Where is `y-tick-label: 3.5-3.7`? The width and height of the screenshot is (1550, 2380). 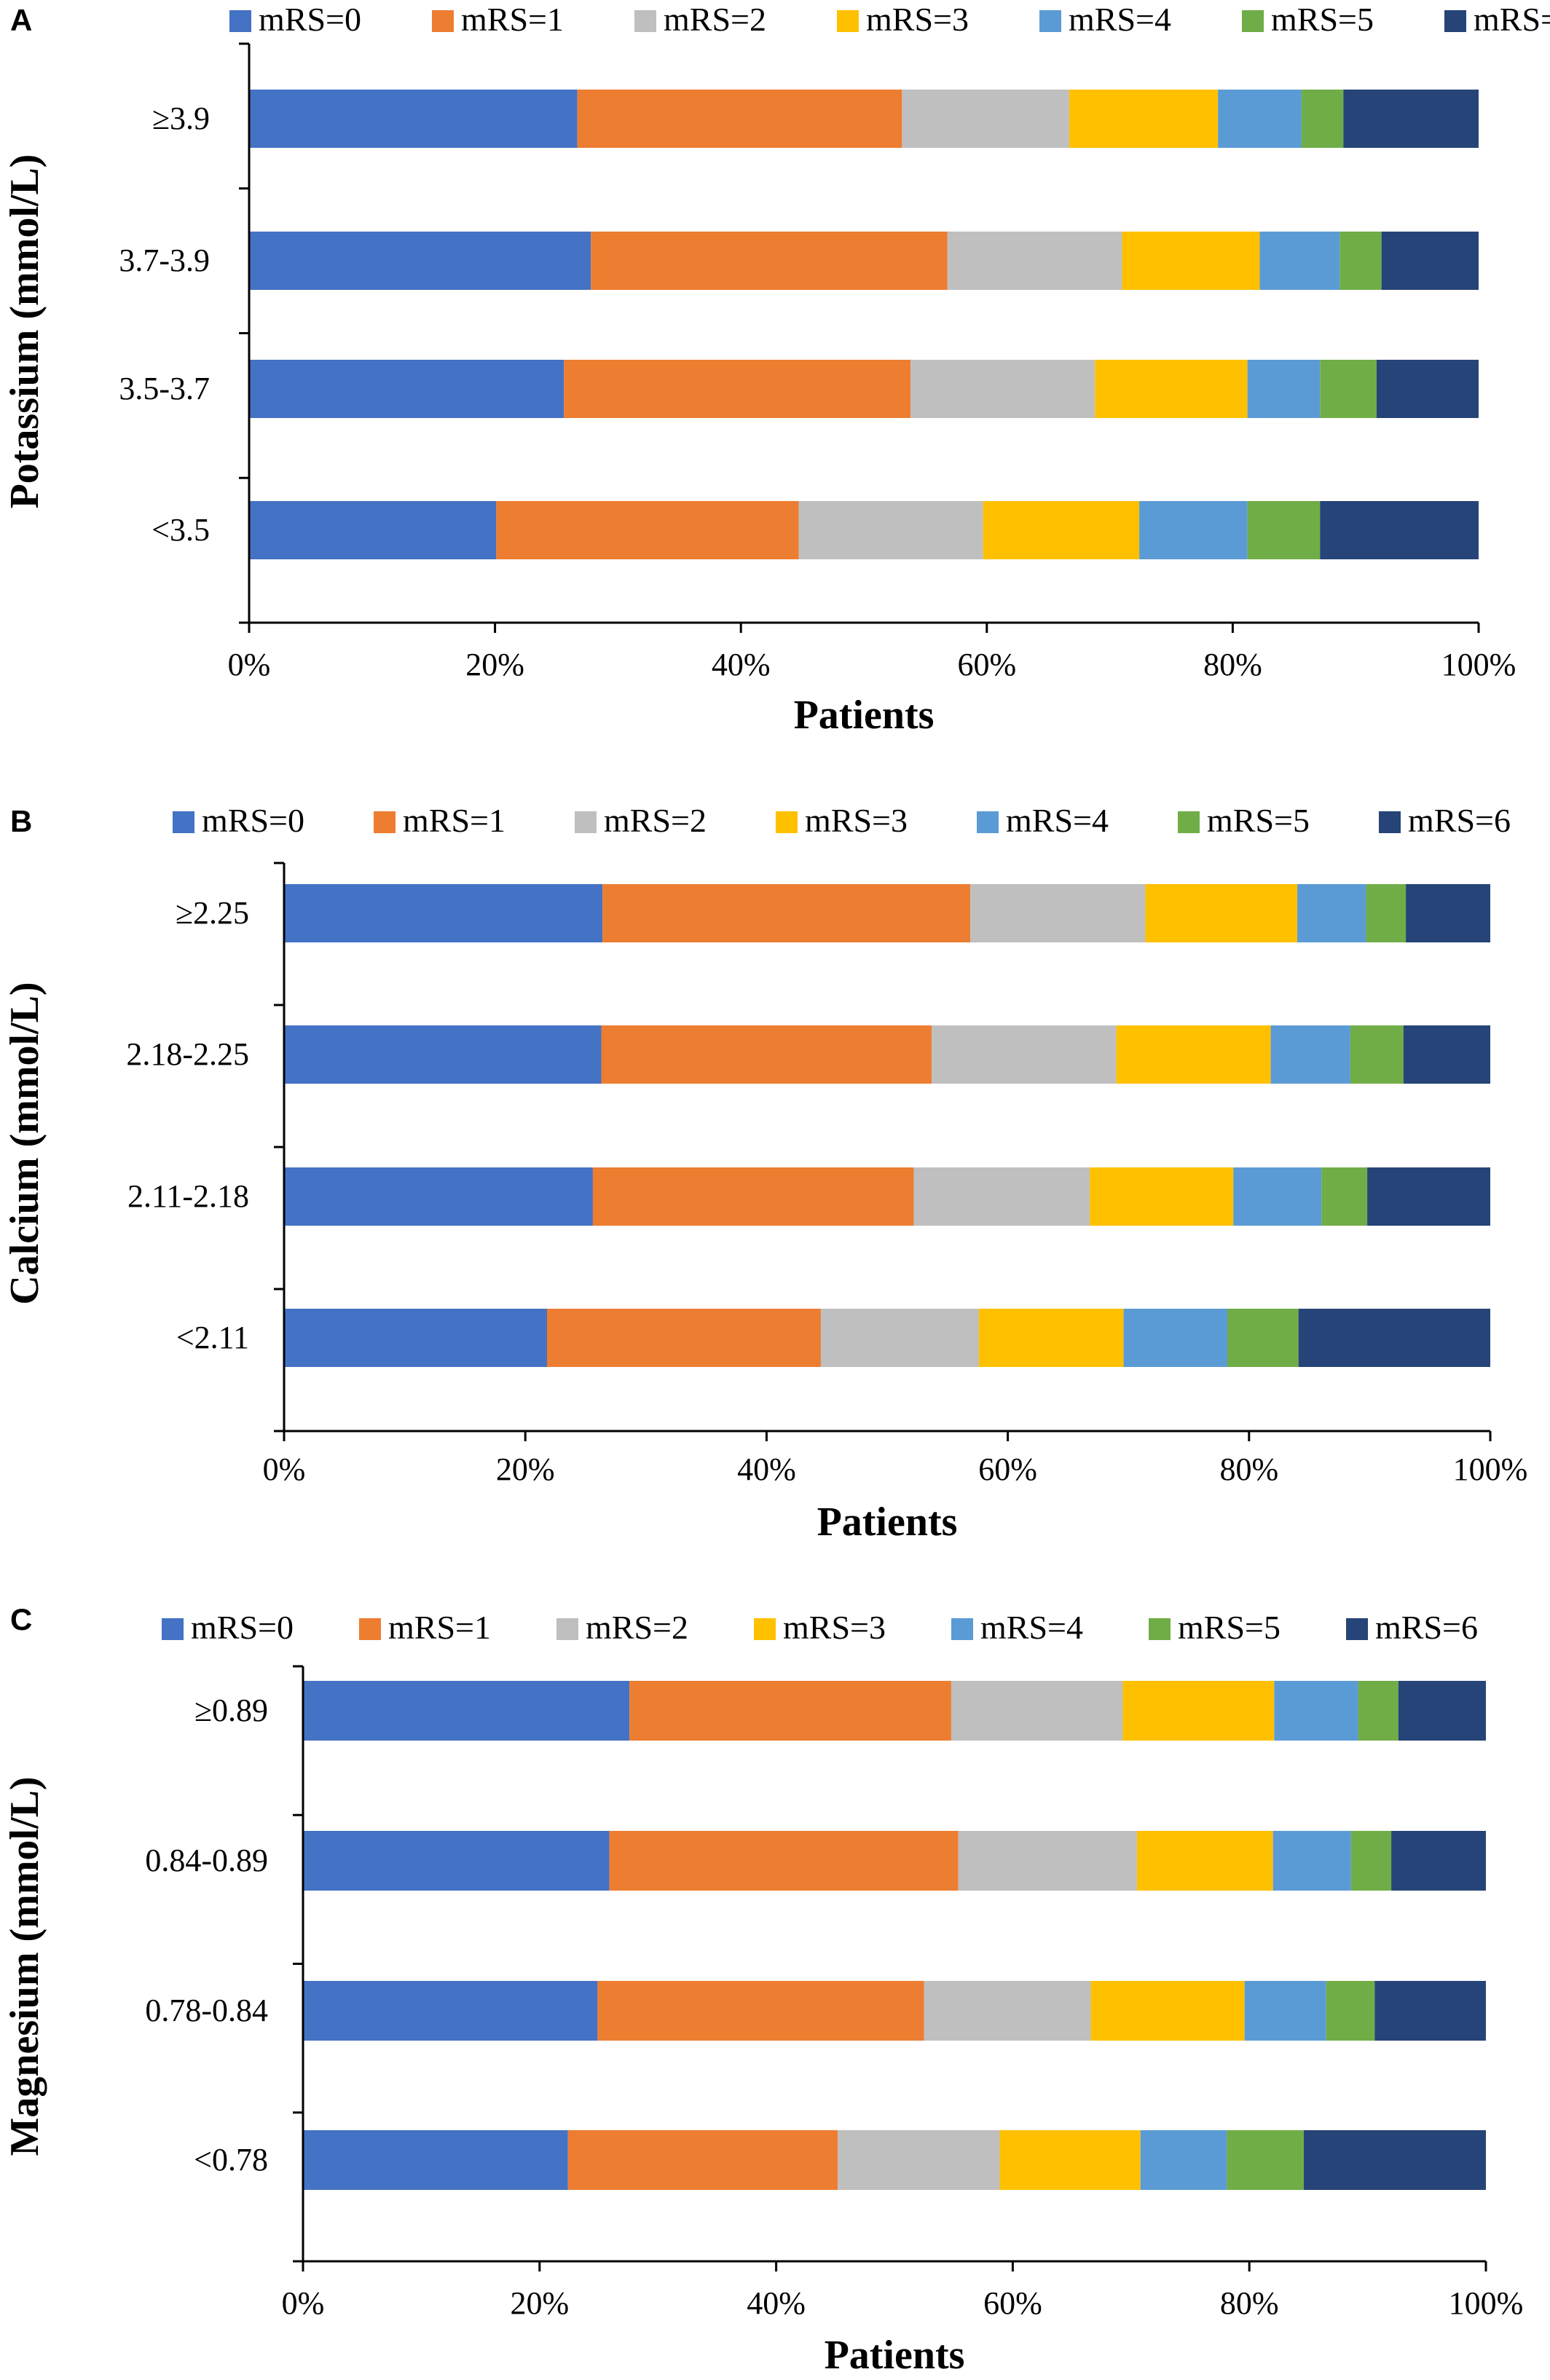
y-tick-label: 3.5-3.7 is located at coordinates (164, 388).